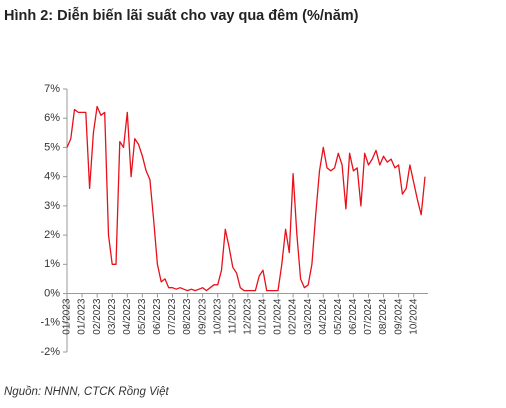 The width and height of the screenshot is (506, 408). What do you see at coordinates (293, 316) in the screenshot?
I see `x-tick-label: 02/2024` at bounding box center [293, 316].